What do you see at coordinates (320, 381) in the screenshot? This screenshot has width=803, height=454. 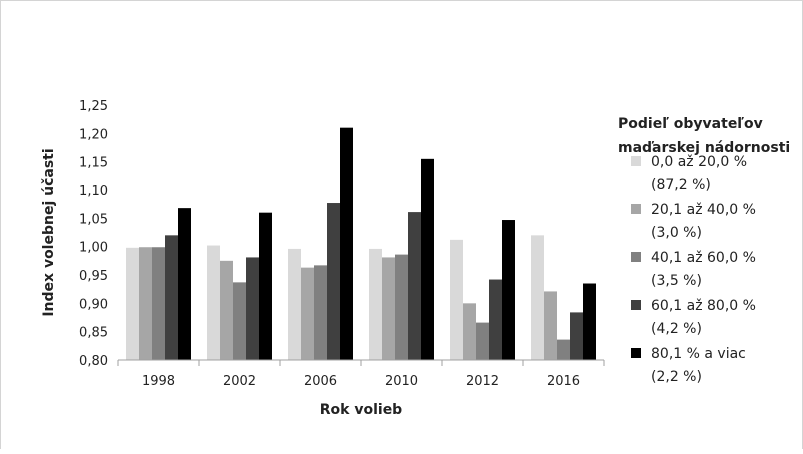 I see `x-tick-label: 2006` at bounding box center [320, 381].